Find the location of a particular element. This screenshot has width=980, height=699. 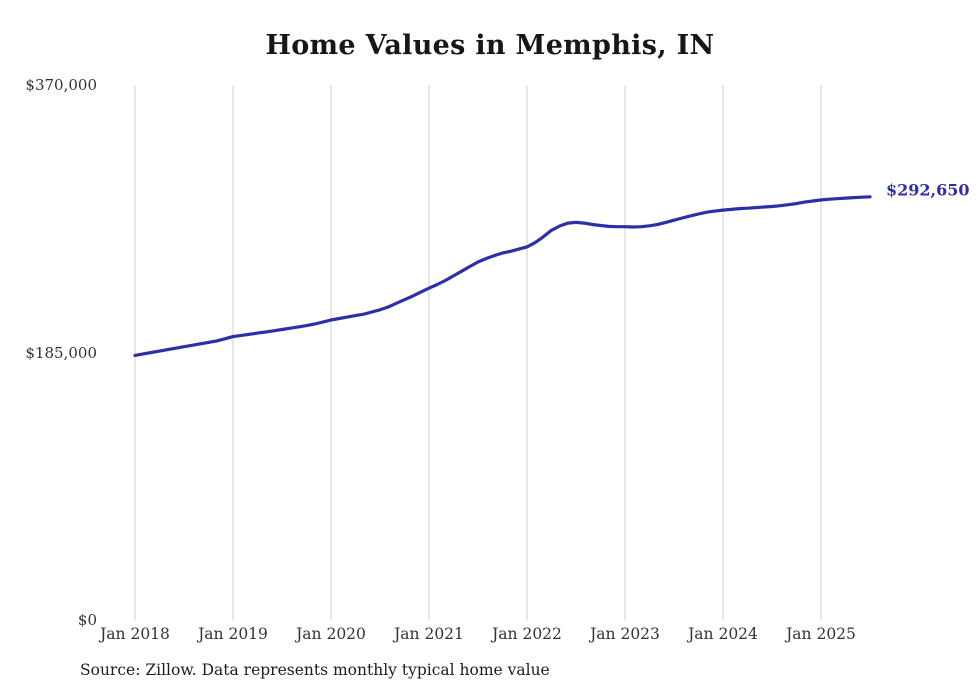

x-tick-label: Jan 2025 is located at coordinates (821, 634).